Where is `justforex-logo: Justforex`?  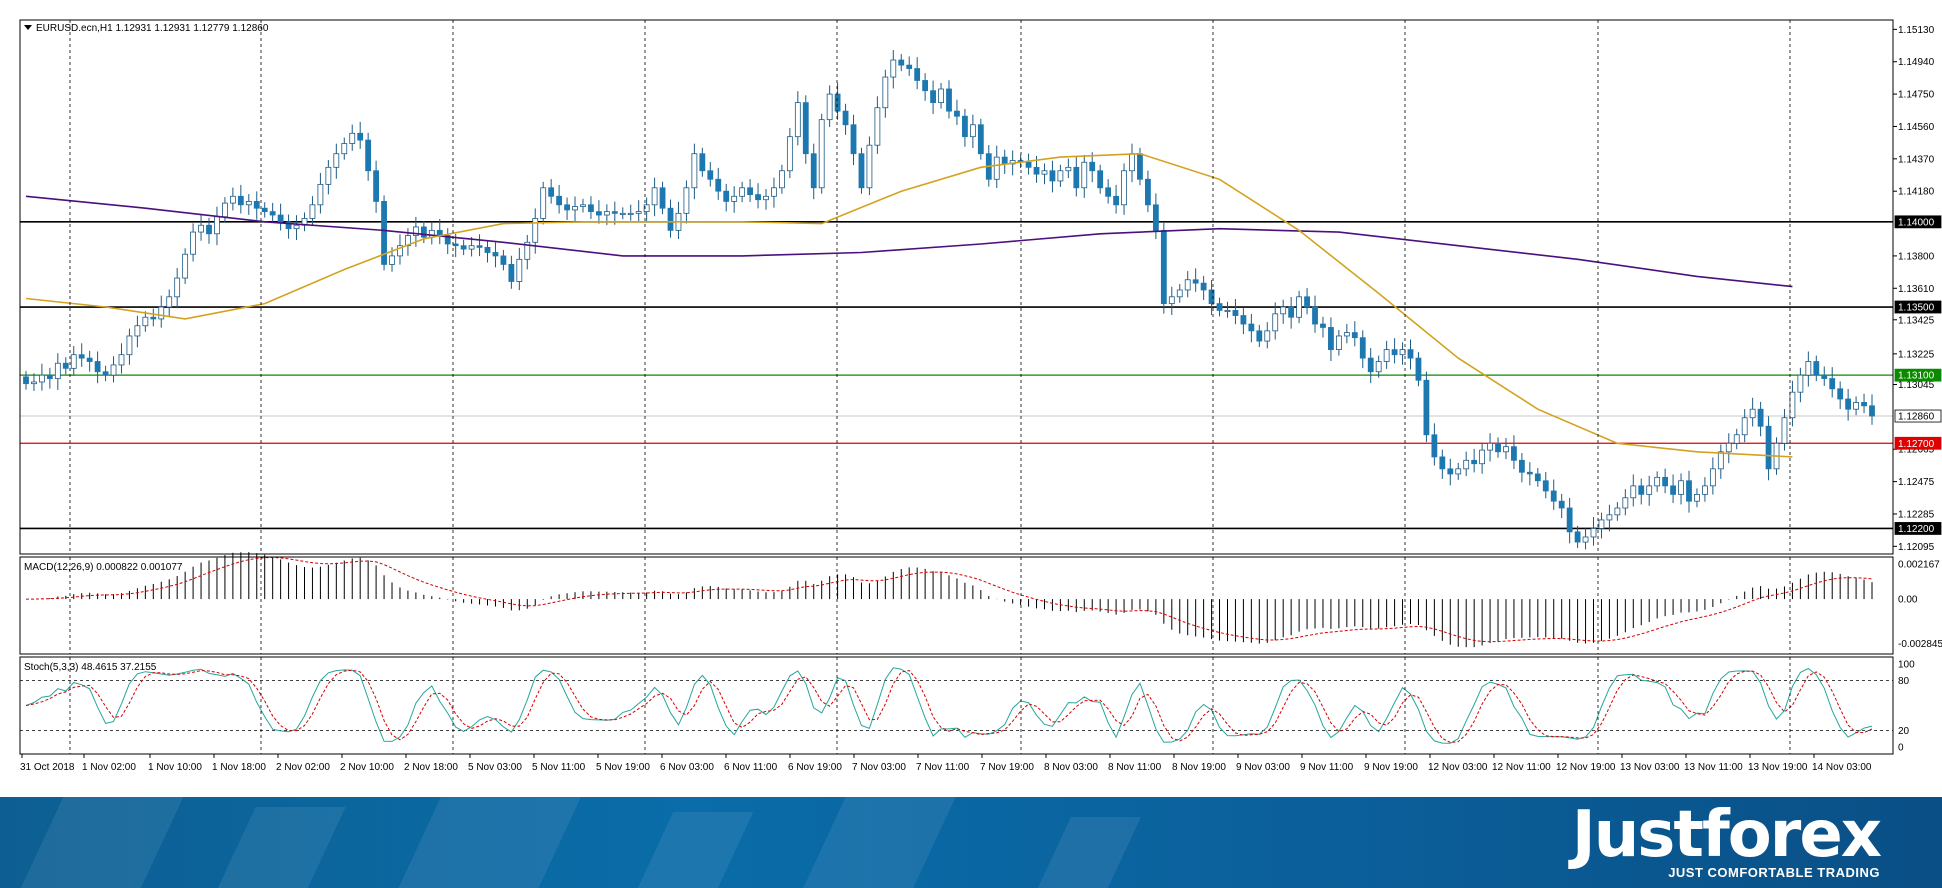
justforex-logo: Justforex is located at coordinates (1726, 835).